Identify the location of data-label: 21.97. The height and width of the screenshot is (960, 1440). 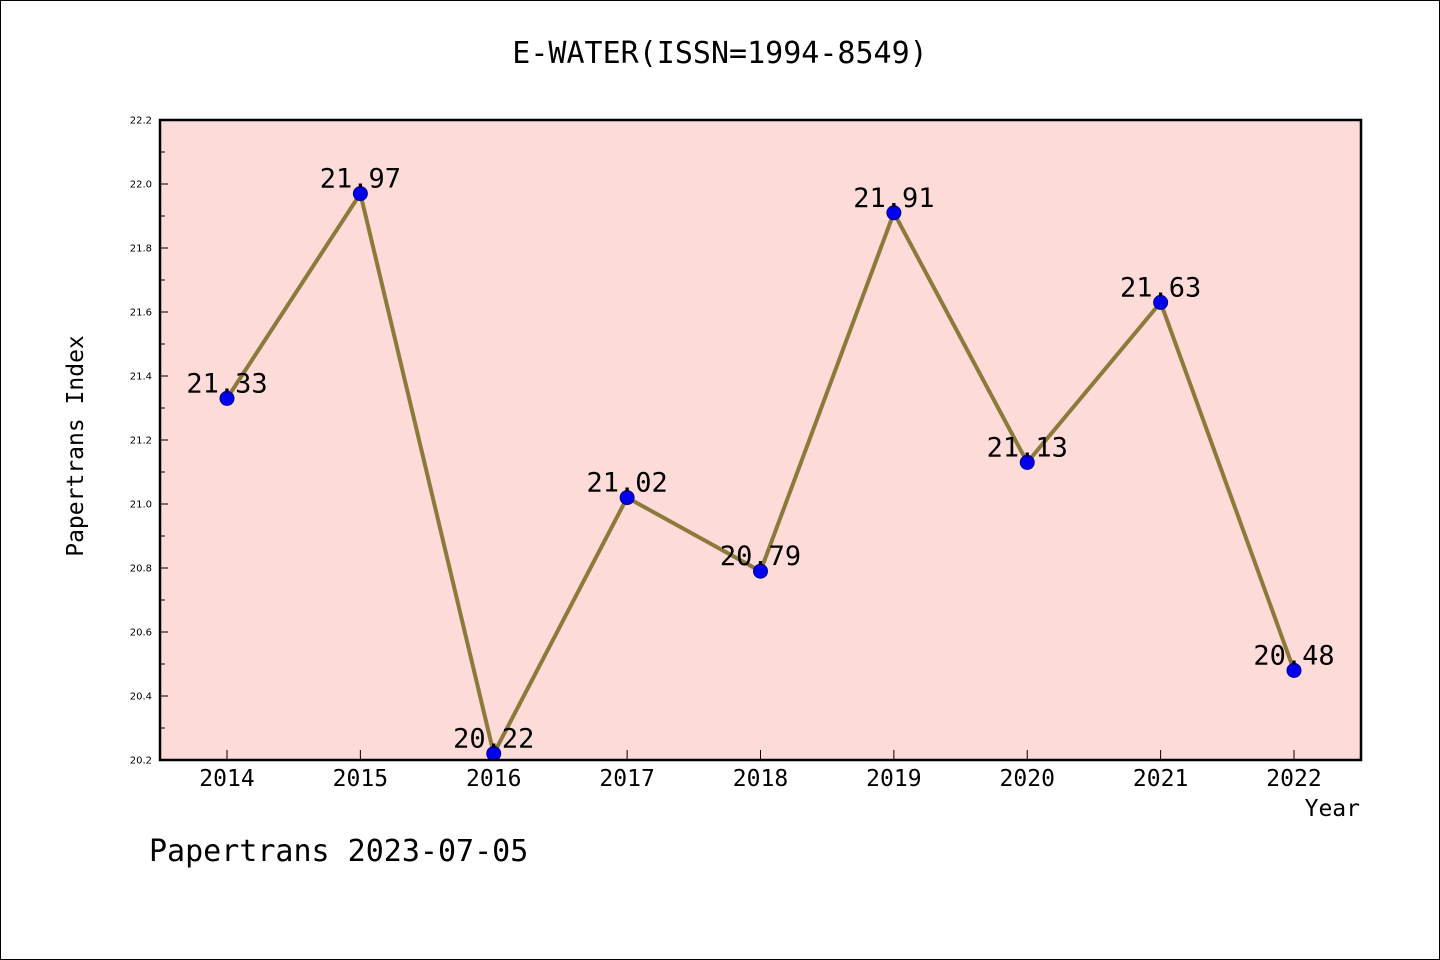
(360, 179).